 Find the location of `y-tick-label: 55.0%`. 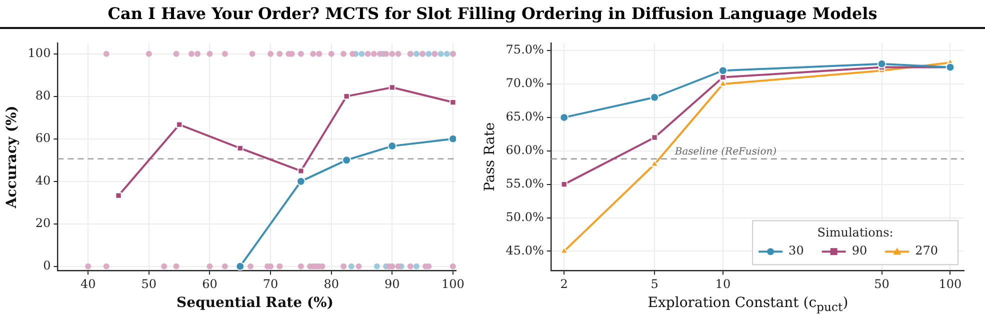

y-tick-label: 55.0% is located at coordinates (525, 183).